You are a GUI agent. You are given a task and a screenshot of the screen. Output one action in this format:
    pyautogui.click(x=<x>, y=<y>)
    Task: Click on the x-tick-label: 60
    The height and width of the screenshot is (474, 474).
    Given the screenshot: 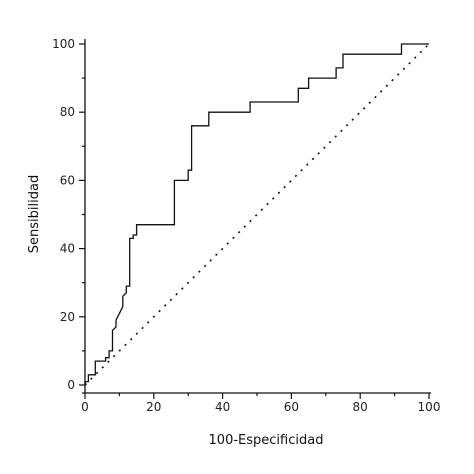 What is the action you would take?
    pyautogui.click(x=291, y=407)
    